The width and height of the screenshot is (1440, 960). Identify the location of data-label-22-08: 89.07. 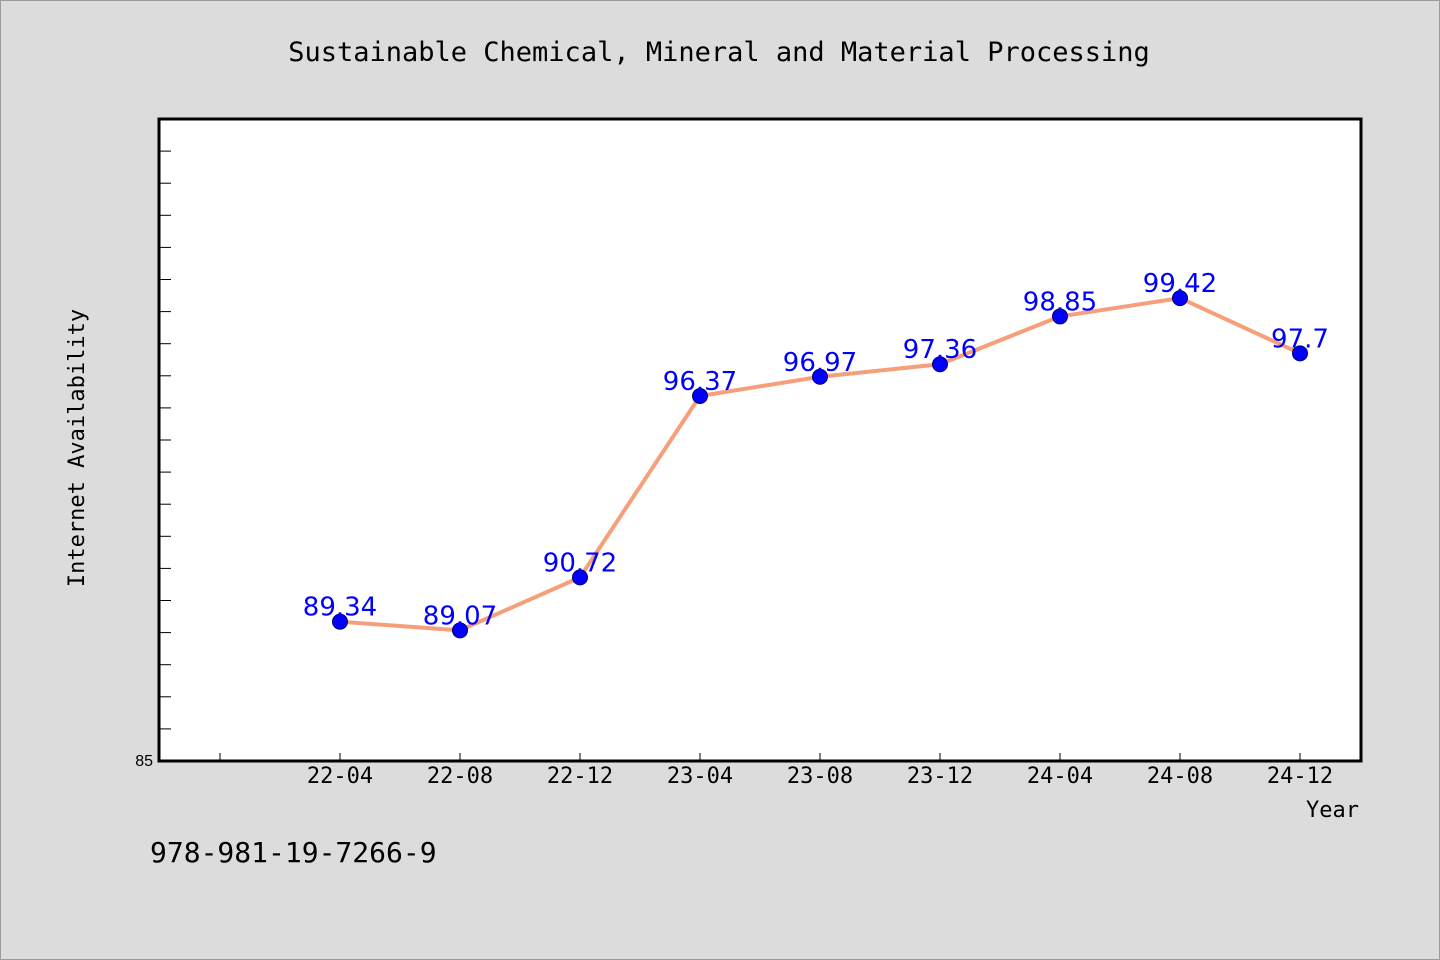
(460, 616).